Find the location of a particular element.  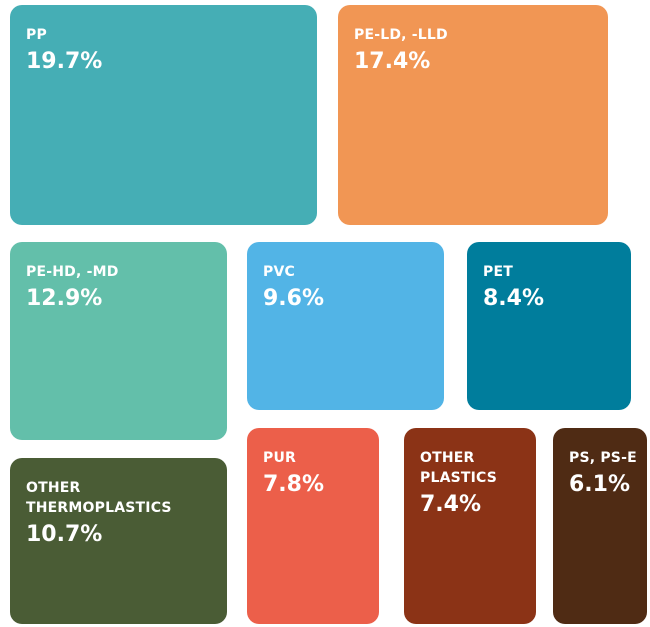

tile: PE-HD, -MD 12.9% is located at coordinates (118, 341).